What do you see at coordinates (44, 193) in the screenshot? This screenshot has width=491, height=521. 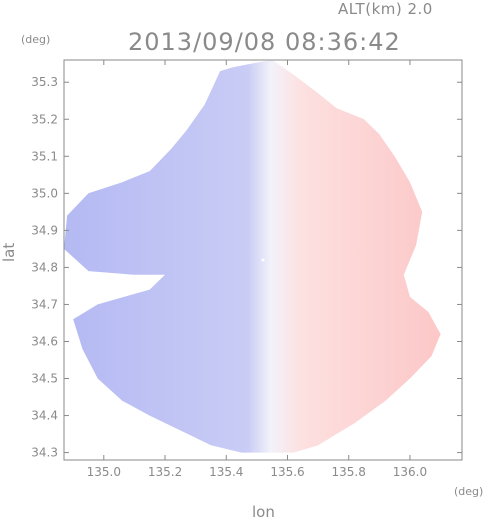 I see `y-tick-label: 35.0` at bounding box center [44, 193].